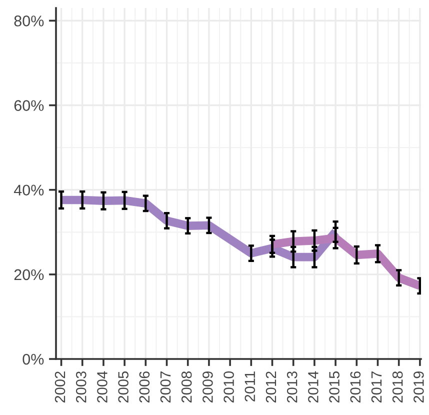  Describe the element at coordinates (271, 387) in the screenshot. I see `x-tick-label: 2012` at that location.